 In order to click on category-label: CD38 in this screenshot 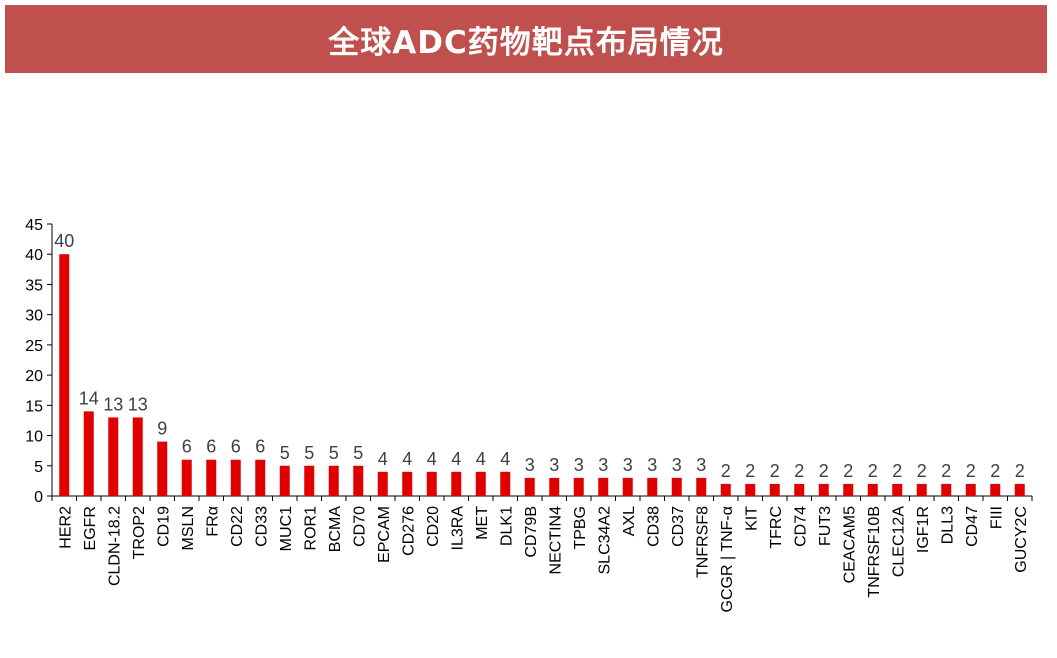, I will do `click(653, 526)`.